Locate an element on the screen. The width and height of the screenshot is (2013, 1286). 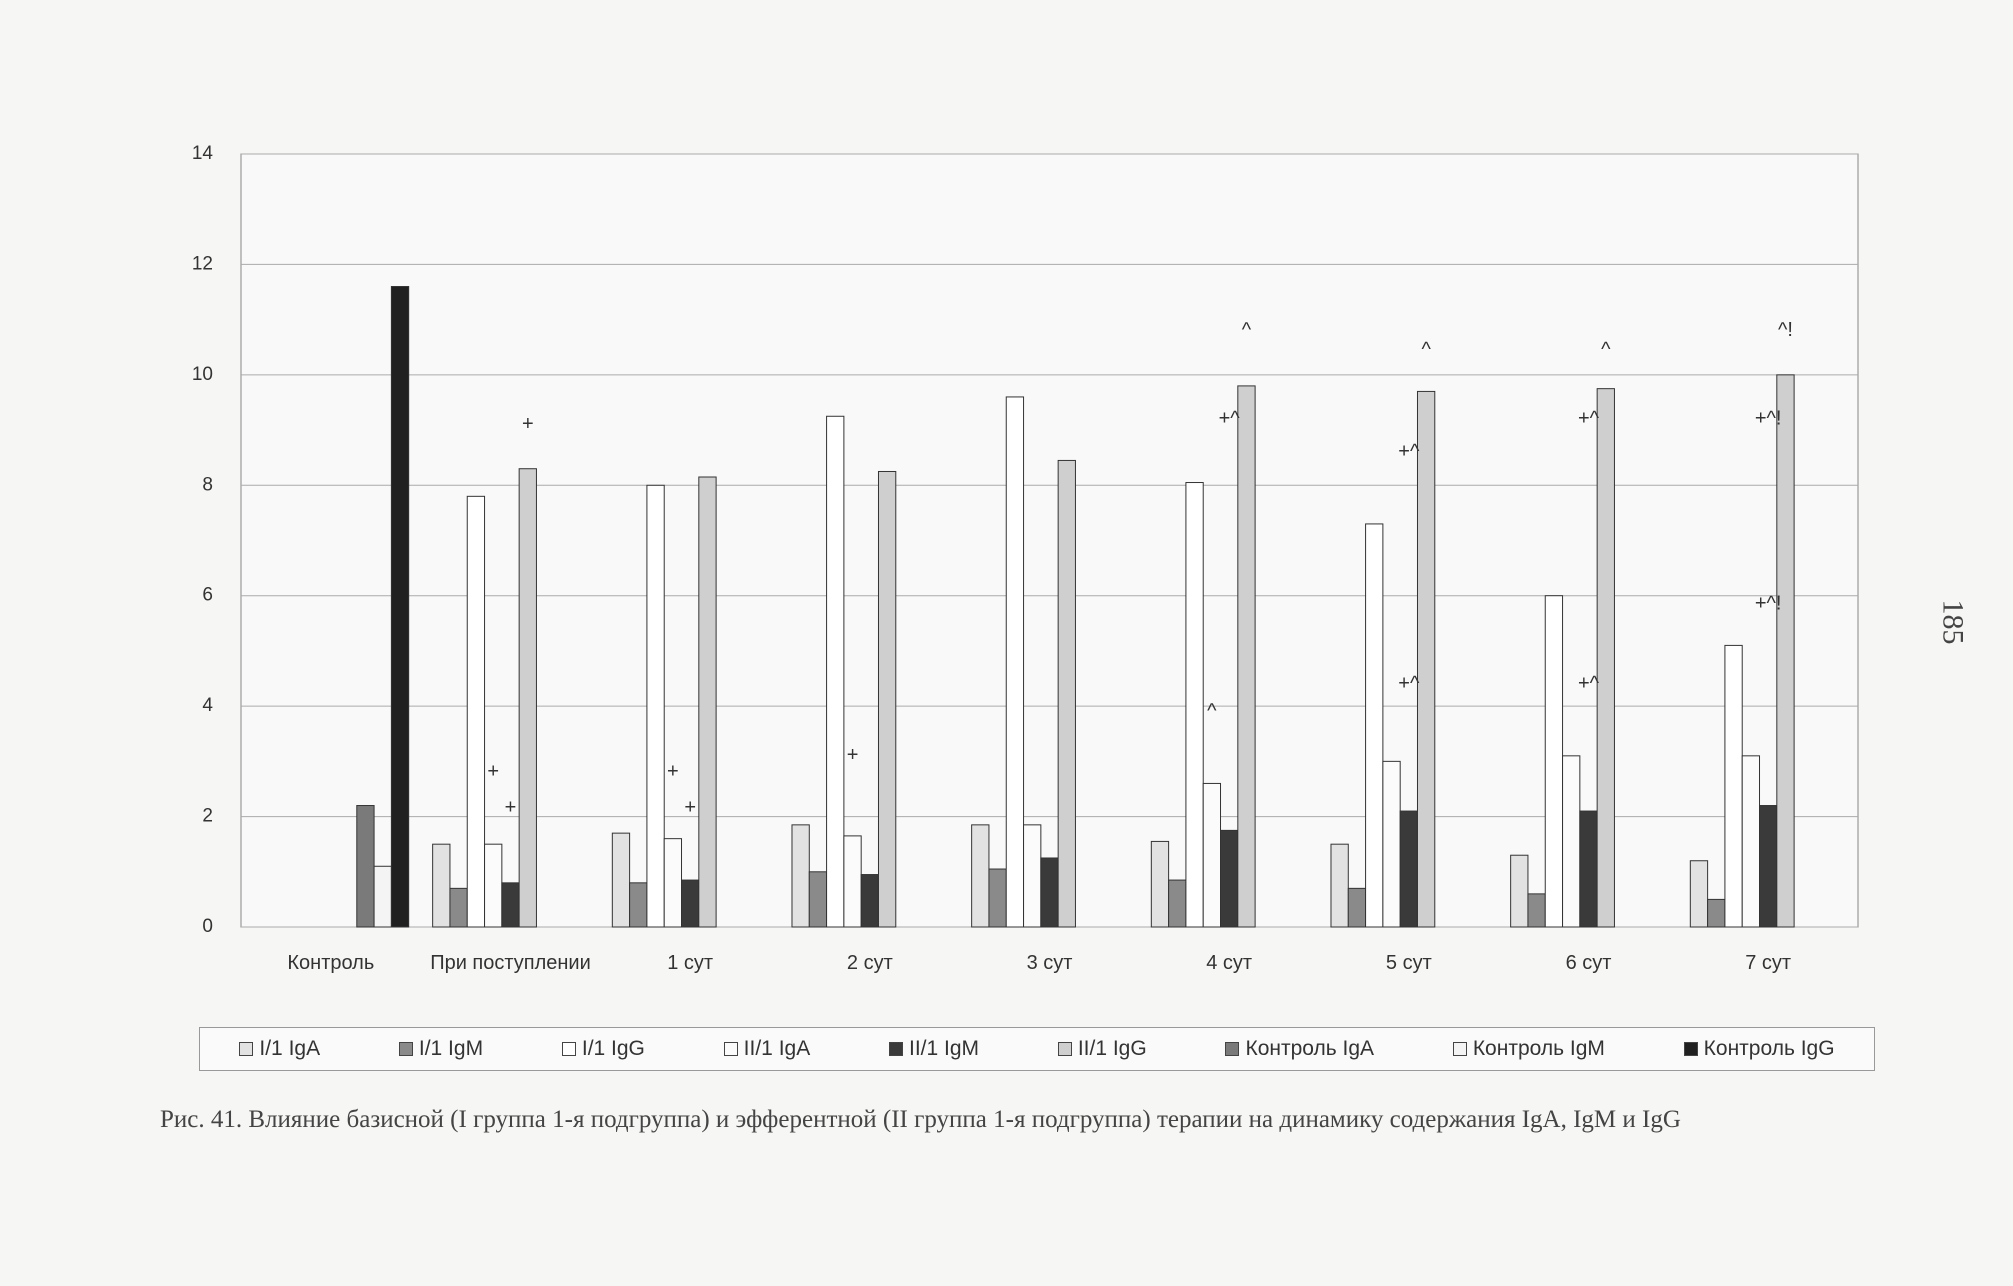
x-tick-label: 7 сут is located at coordinates (1768, 963).